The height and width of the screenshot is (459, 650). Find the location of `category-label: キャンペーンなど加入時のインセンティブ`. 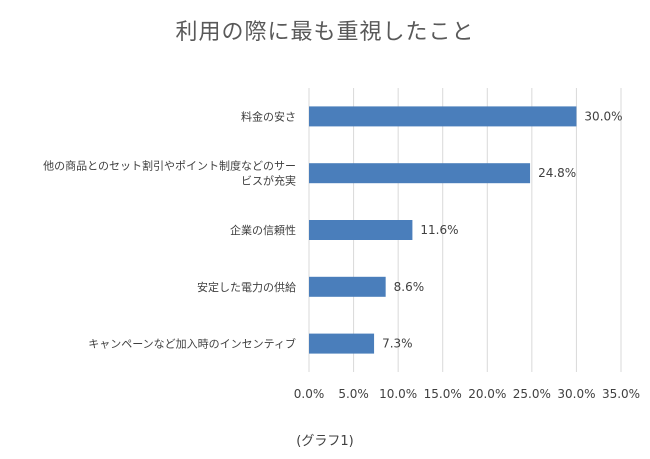

category-label: キャンペーンなど加入時のインセンティブ is located at coordinates (192, 344).